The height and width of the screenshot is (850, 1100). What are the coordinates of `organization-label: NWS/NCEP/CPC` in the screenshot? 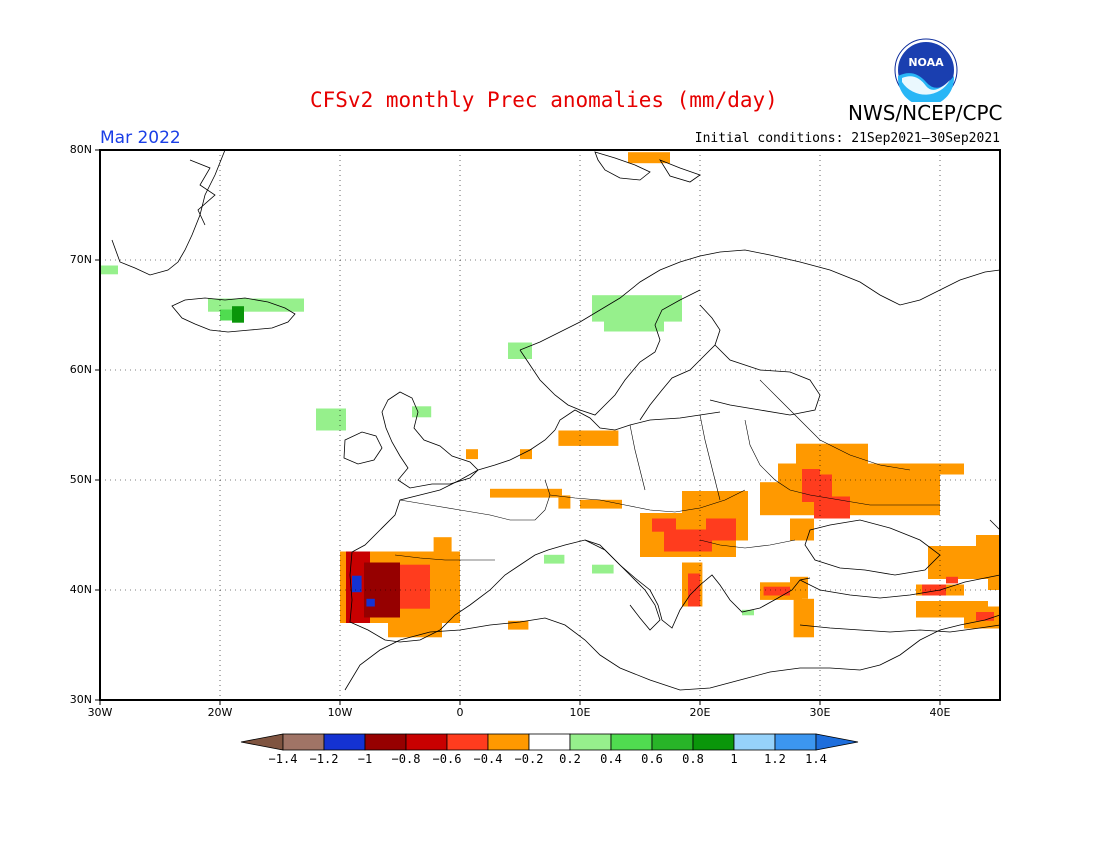 It's located at (925, 113).